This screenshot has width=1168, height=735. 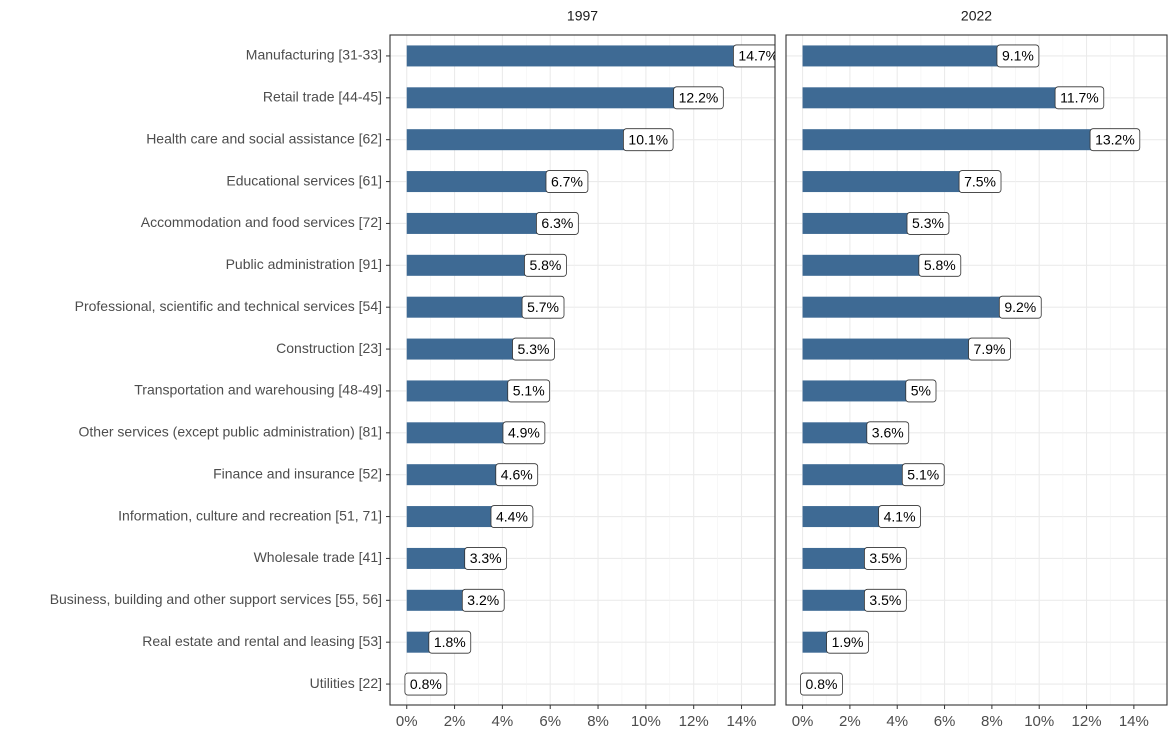 I want to click on x-tick-label: 12%, so click(x=694, y=721).